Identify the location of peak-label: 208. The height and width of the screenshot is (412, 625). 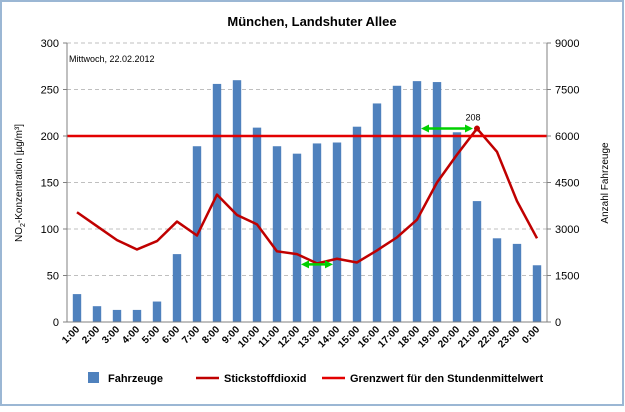
(472, 118).